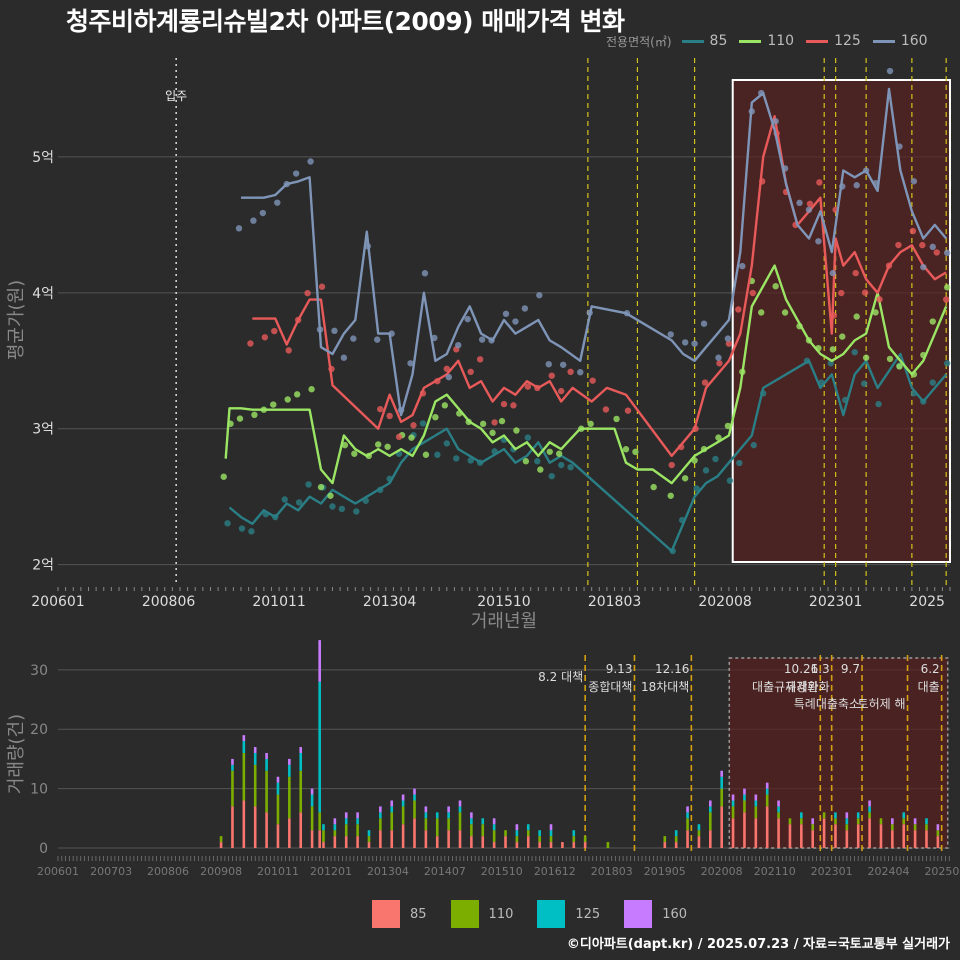 This screenshot has width=960, height=960. What do you see at coordinates (614, 602) in the screenshot?
I see `x-tick-label: 201803` at bounding box center [614, 602].